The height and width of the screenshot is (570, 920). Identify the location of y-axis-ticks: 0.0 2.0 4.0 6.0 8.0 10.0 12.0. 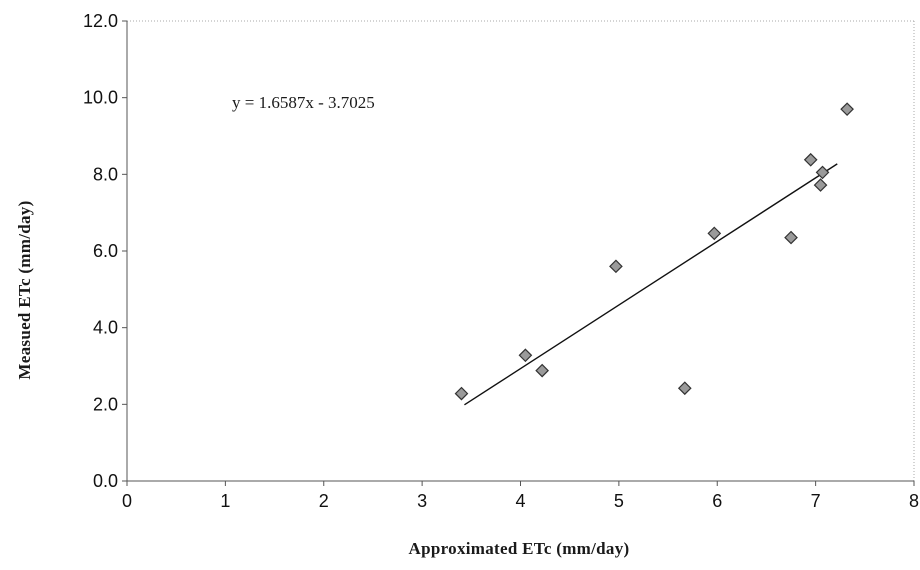
(105, 251).